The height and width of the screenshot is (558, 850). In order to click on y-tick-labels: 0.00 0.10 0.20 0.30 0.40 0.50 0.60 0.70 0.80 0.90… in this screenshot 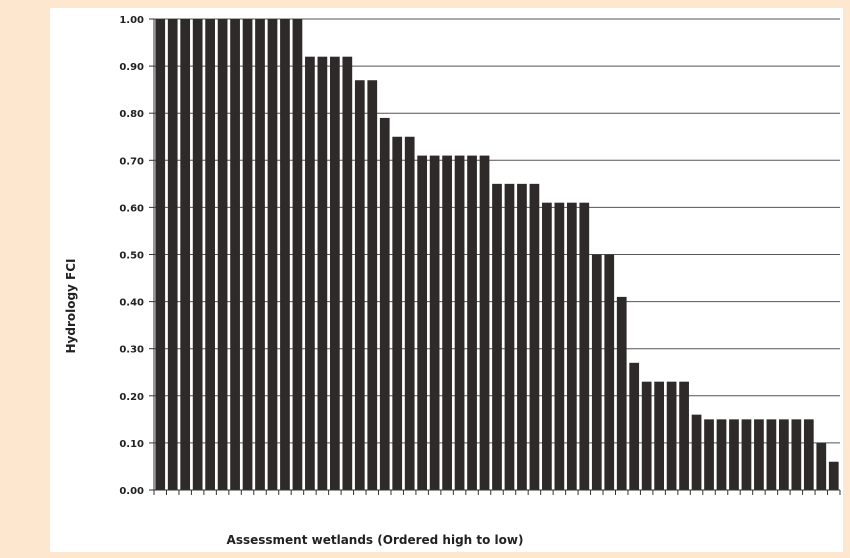, I will do `click(131, 256)`.